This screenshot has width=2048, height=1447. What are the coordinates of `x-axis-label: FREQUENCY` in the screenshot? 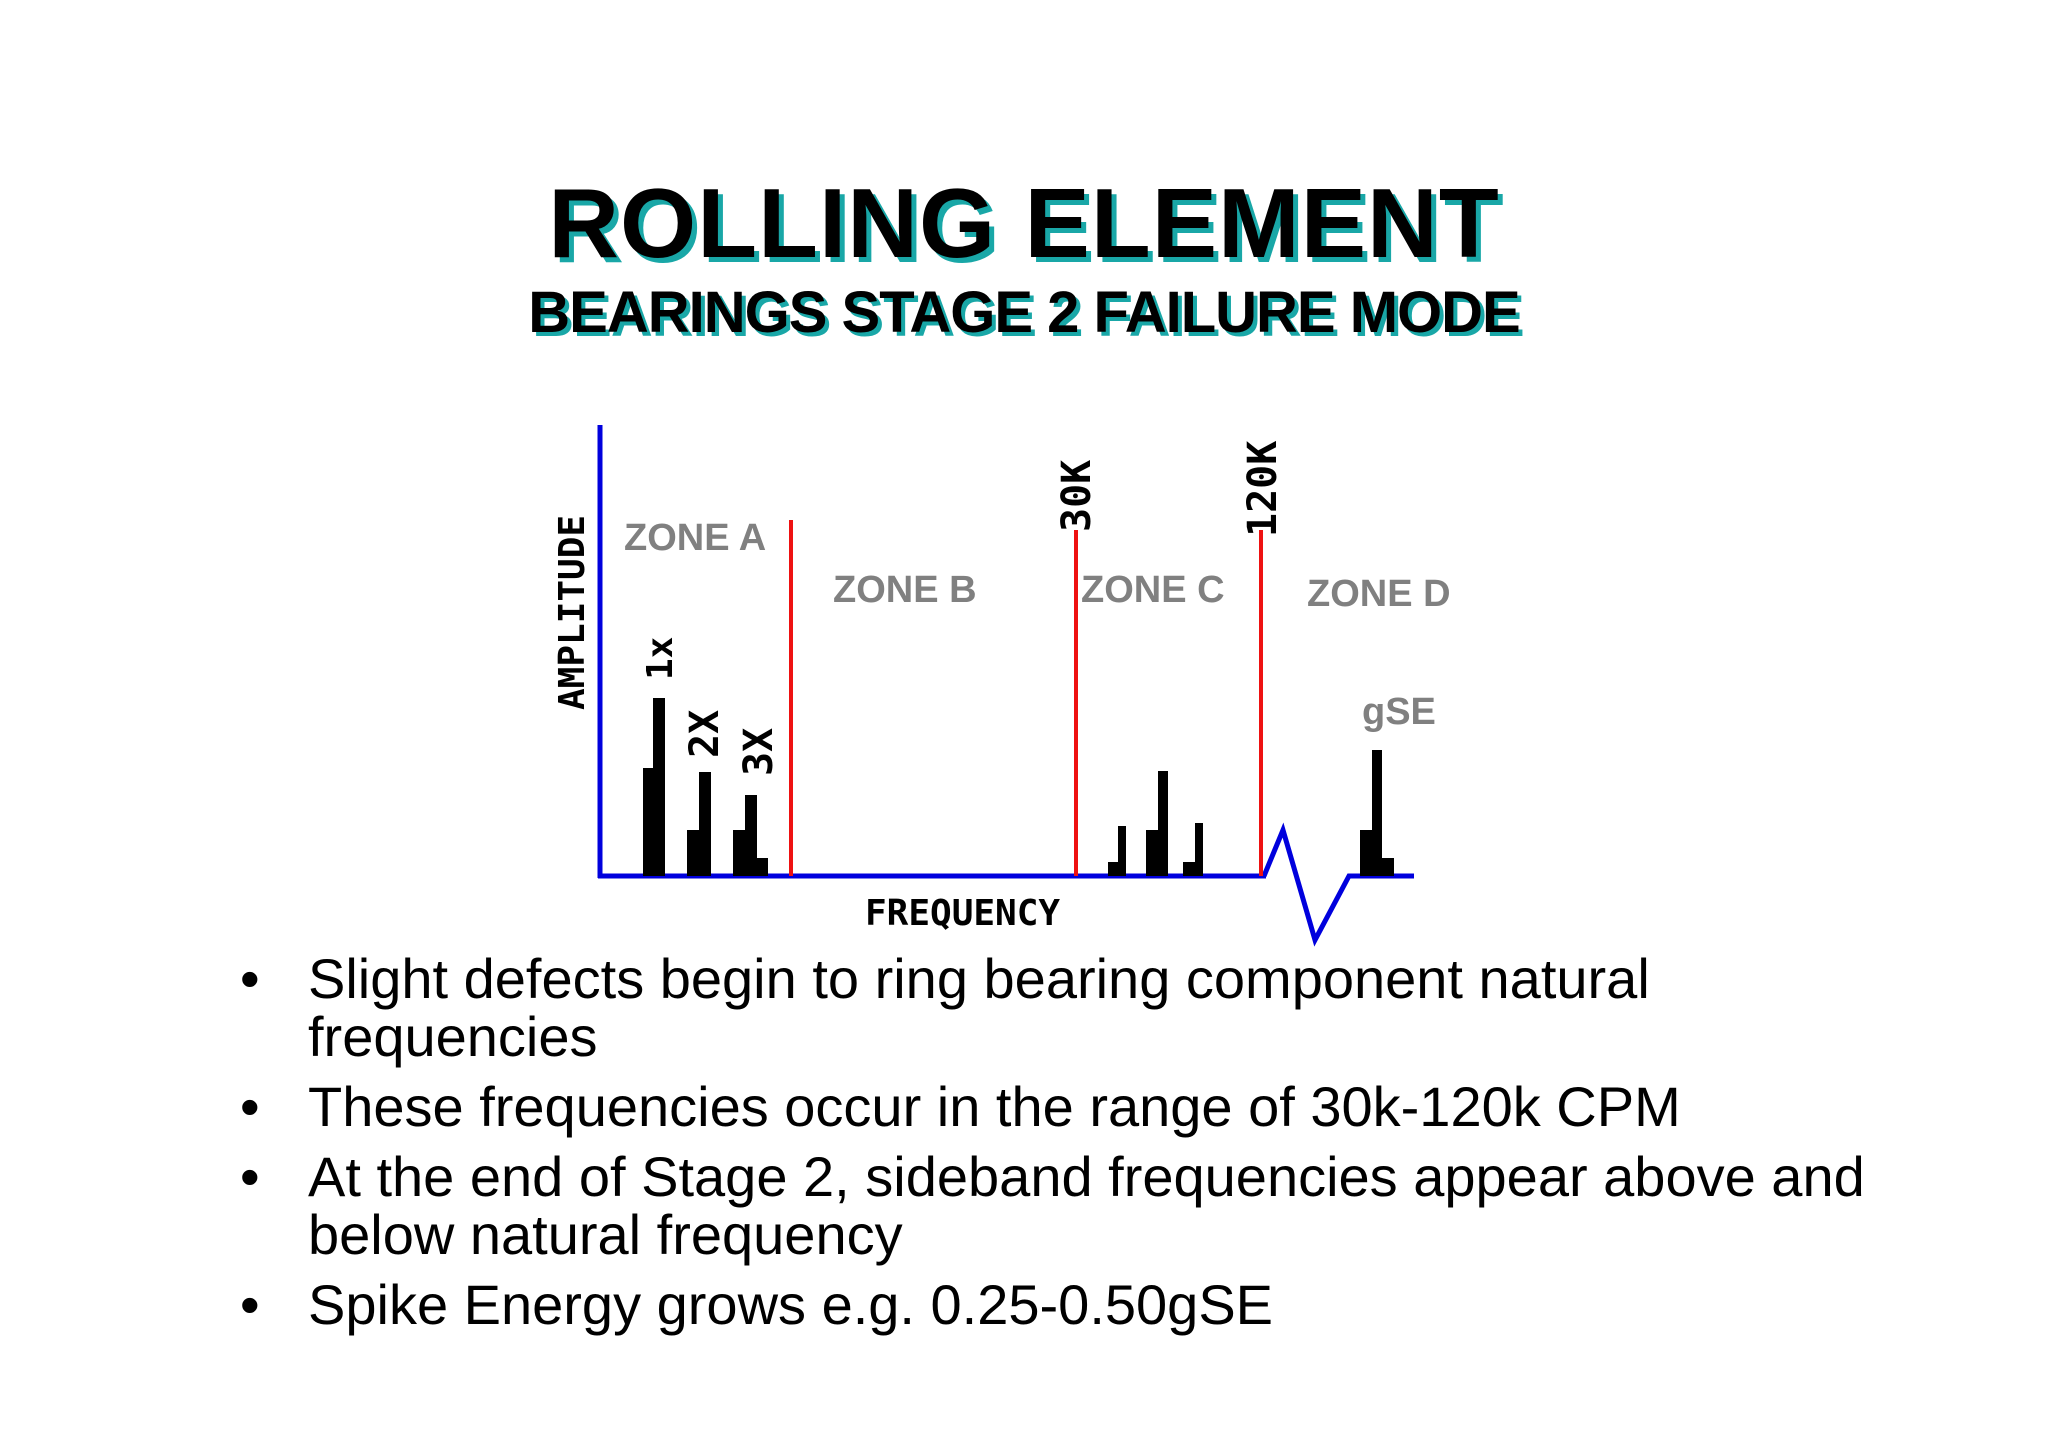 It's located at (962, 913).